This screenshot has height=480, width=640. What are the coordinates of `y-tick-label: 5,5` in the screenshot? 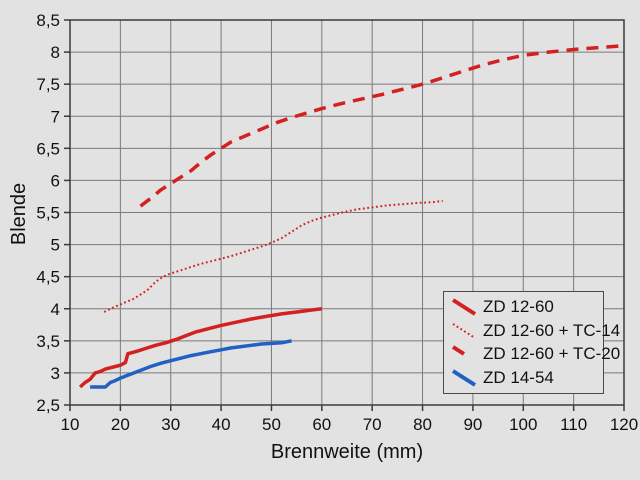 It's located at (48, 213).